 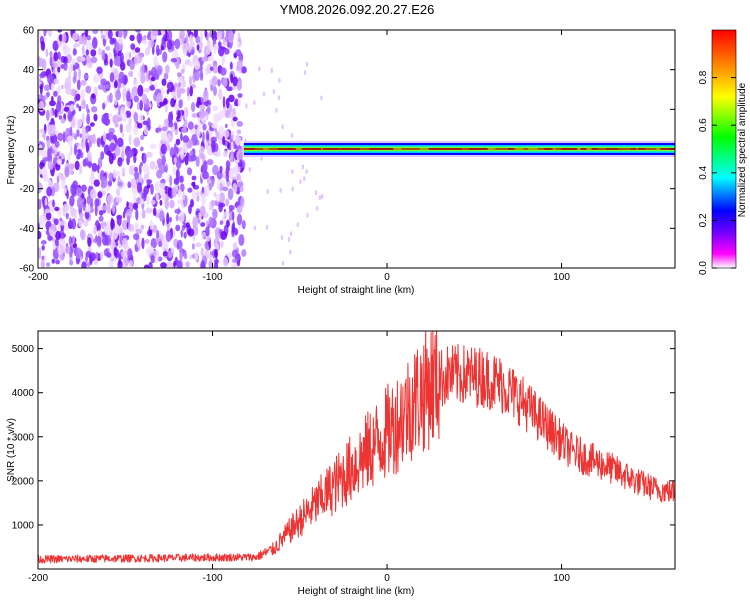 I want to click on snr-ytick-label: 2000, so click(x=23, y=481).